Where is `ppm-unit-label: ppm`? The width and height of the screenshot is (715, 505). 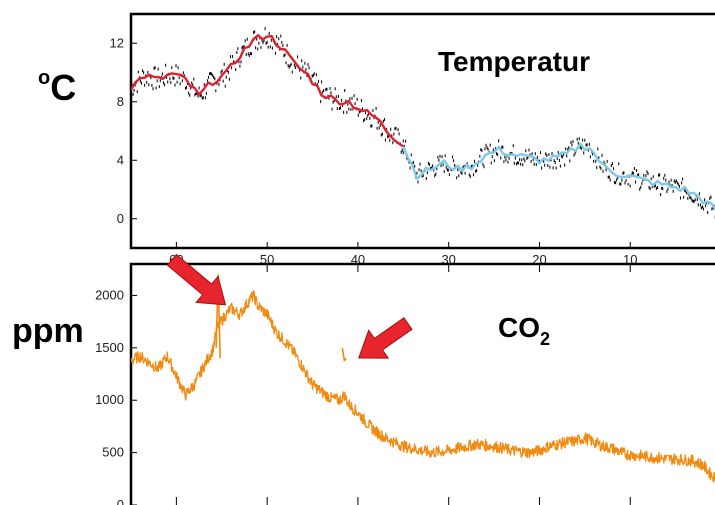
ppm-unit-label: ppm is located at coordinates (48, 331).